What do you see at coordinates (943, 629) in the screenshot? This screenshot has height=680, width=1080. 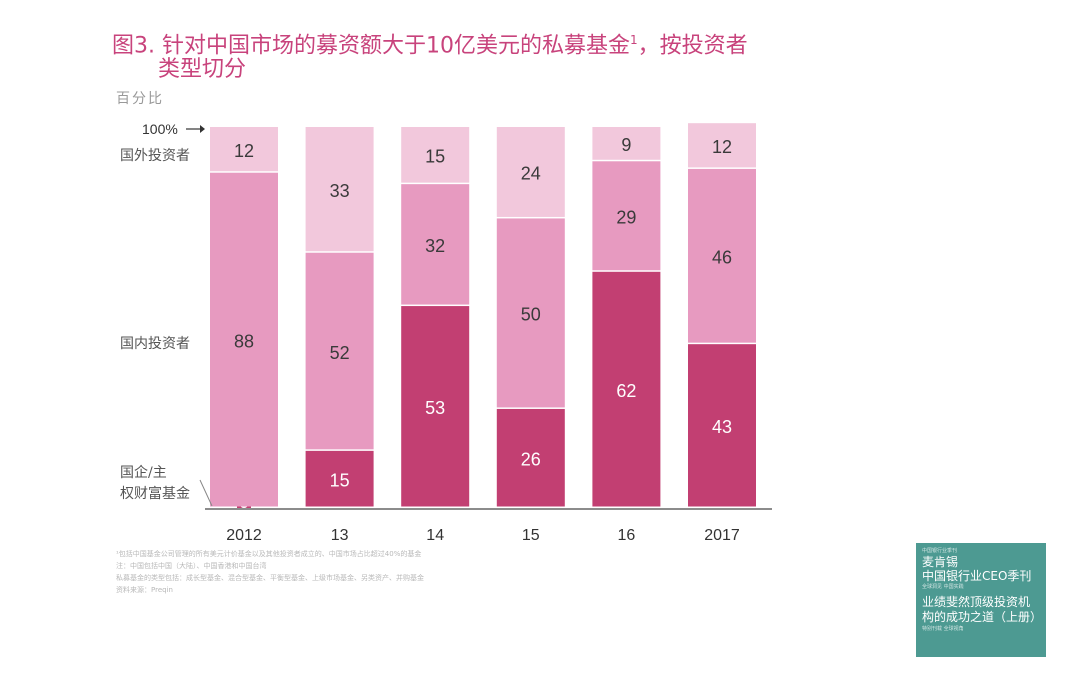 I see `cover-tiny-bottom: 特别刊载 全球视角` at bounding box center [943, 629].